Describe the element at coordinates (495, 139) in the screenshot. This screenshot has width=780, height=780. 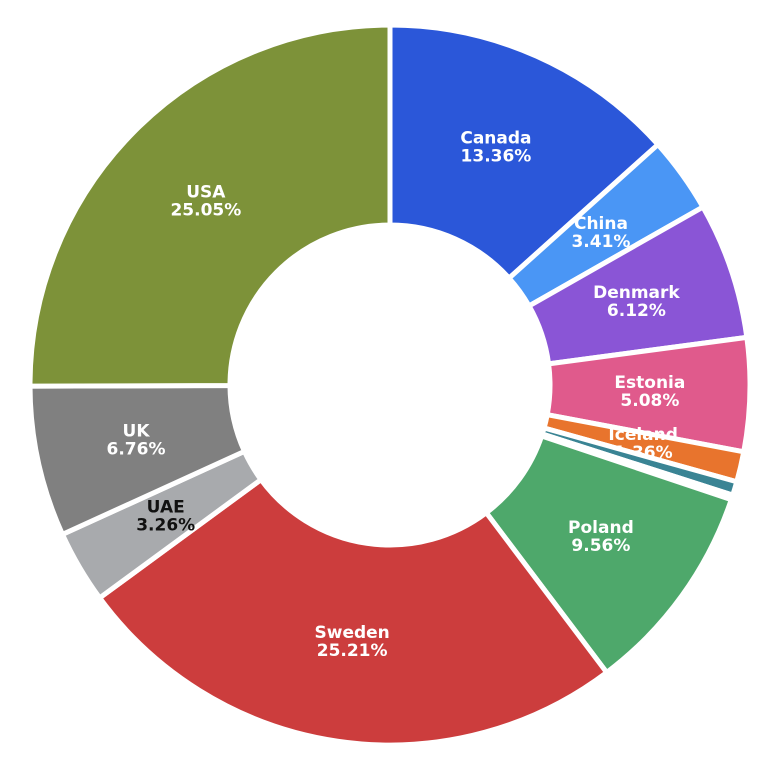
I see `slice-label: Canada` at that location.